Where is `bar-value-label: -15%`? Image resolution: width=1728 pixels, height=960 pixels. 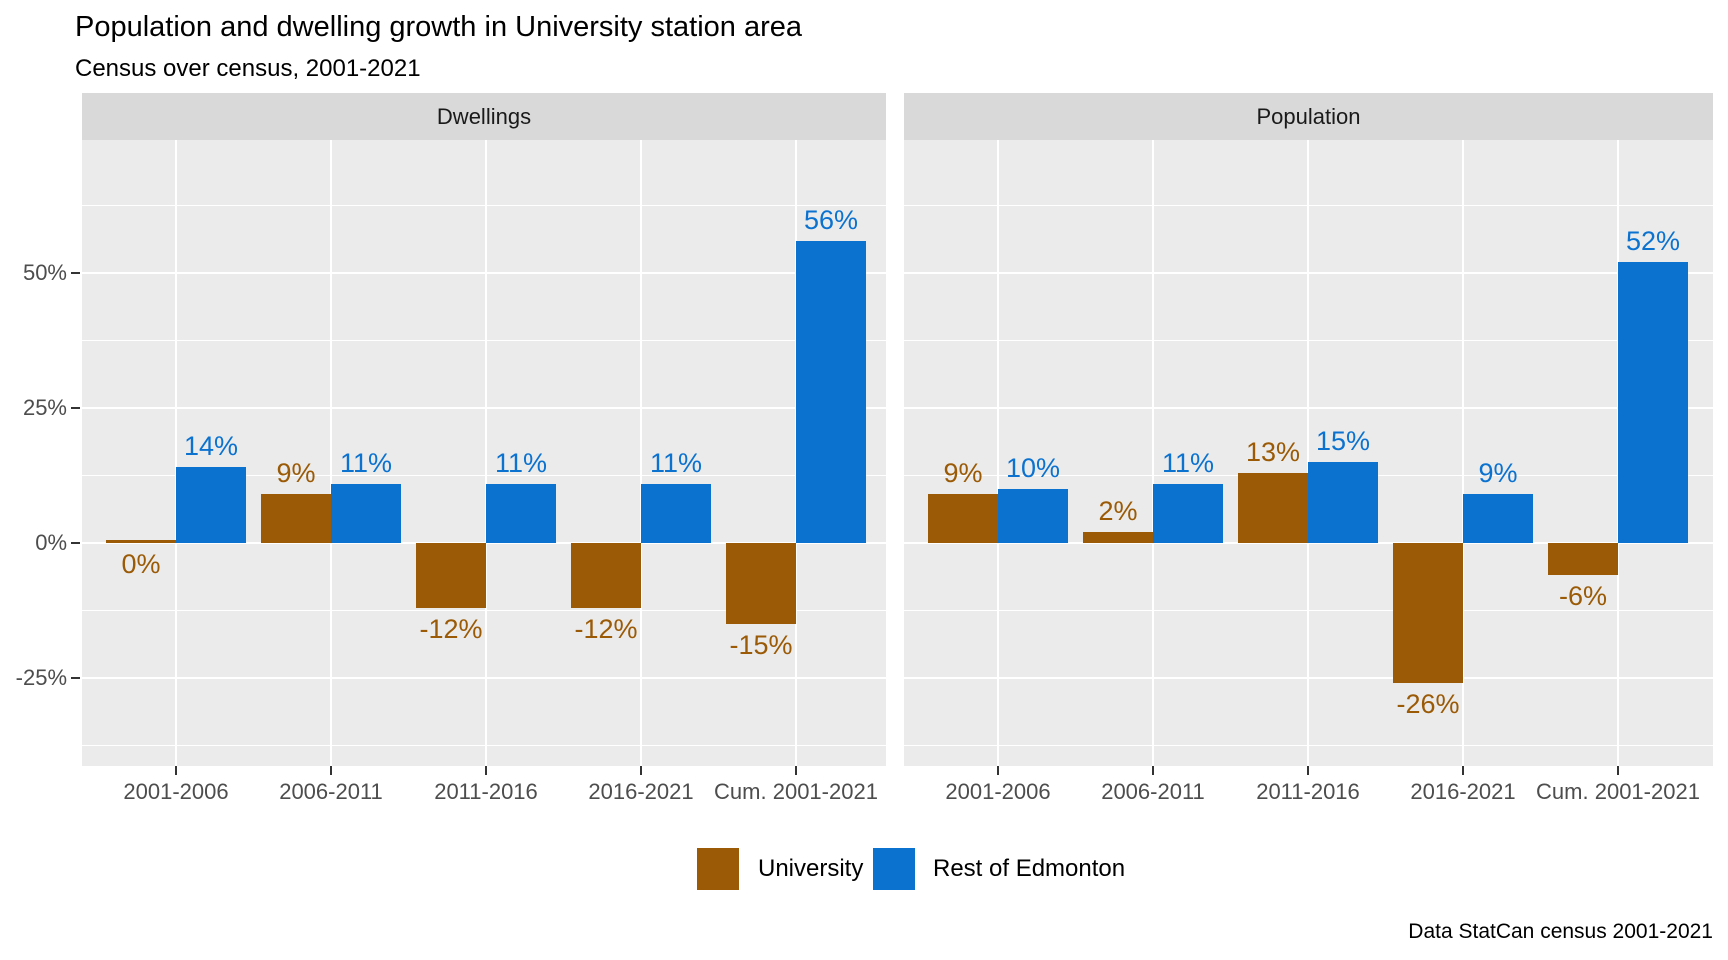
bar-value-label: -15% is located at coordinates (761, 645).